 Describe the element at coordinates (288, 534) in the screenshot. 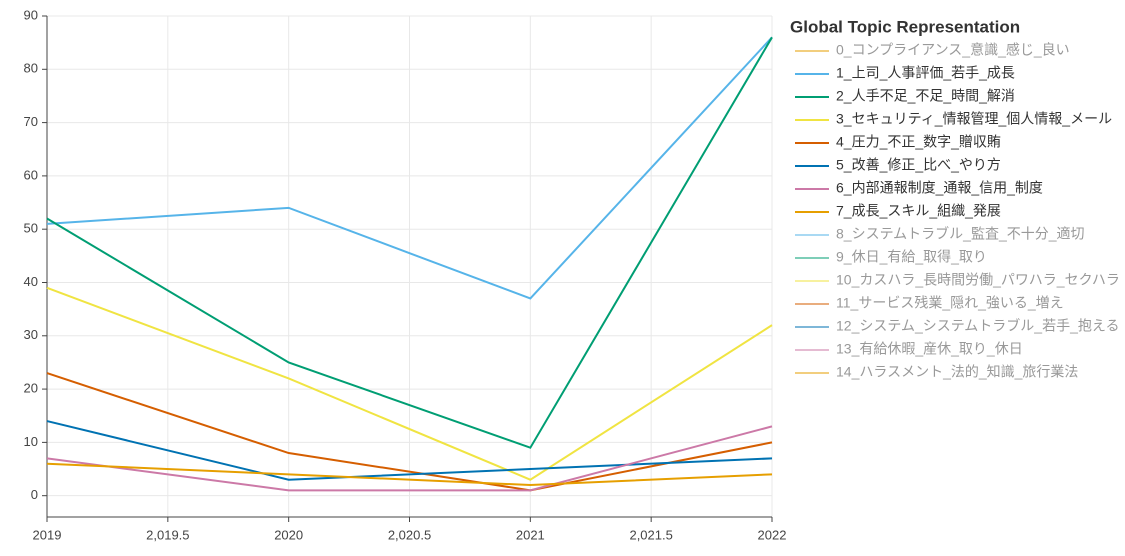

I see `x-tick-label: 2020` at that location.